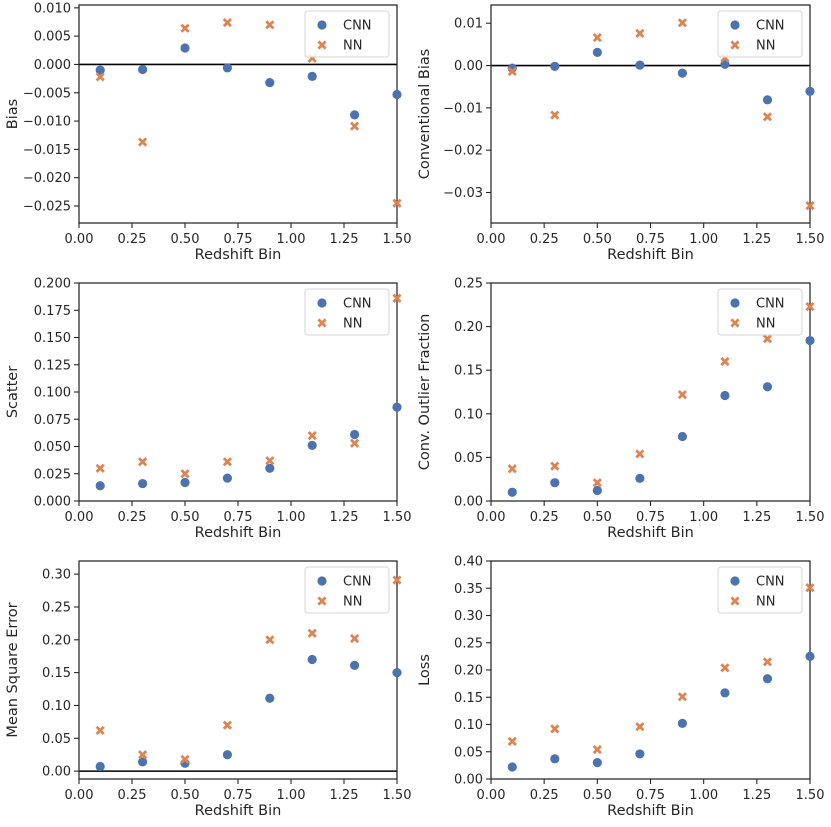 Image resolution: width=831 pixels, height=827 pixels. What do you see at coordinates (468, 643) in the screenshot?
I see `y-tick-label: 0.25` at bounding box center [468, 643].